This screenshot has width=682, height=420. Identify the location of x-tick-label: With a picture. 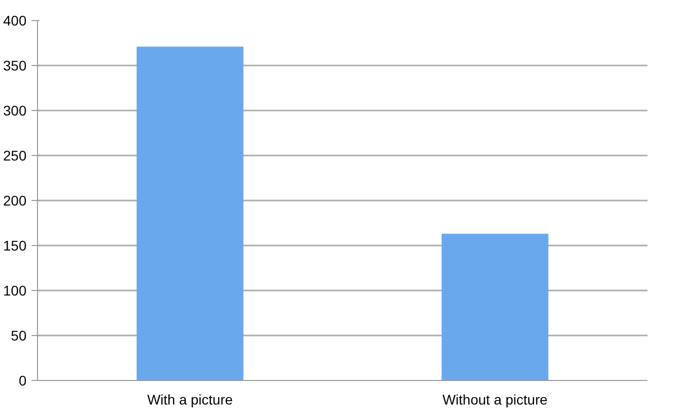
(190, 400).